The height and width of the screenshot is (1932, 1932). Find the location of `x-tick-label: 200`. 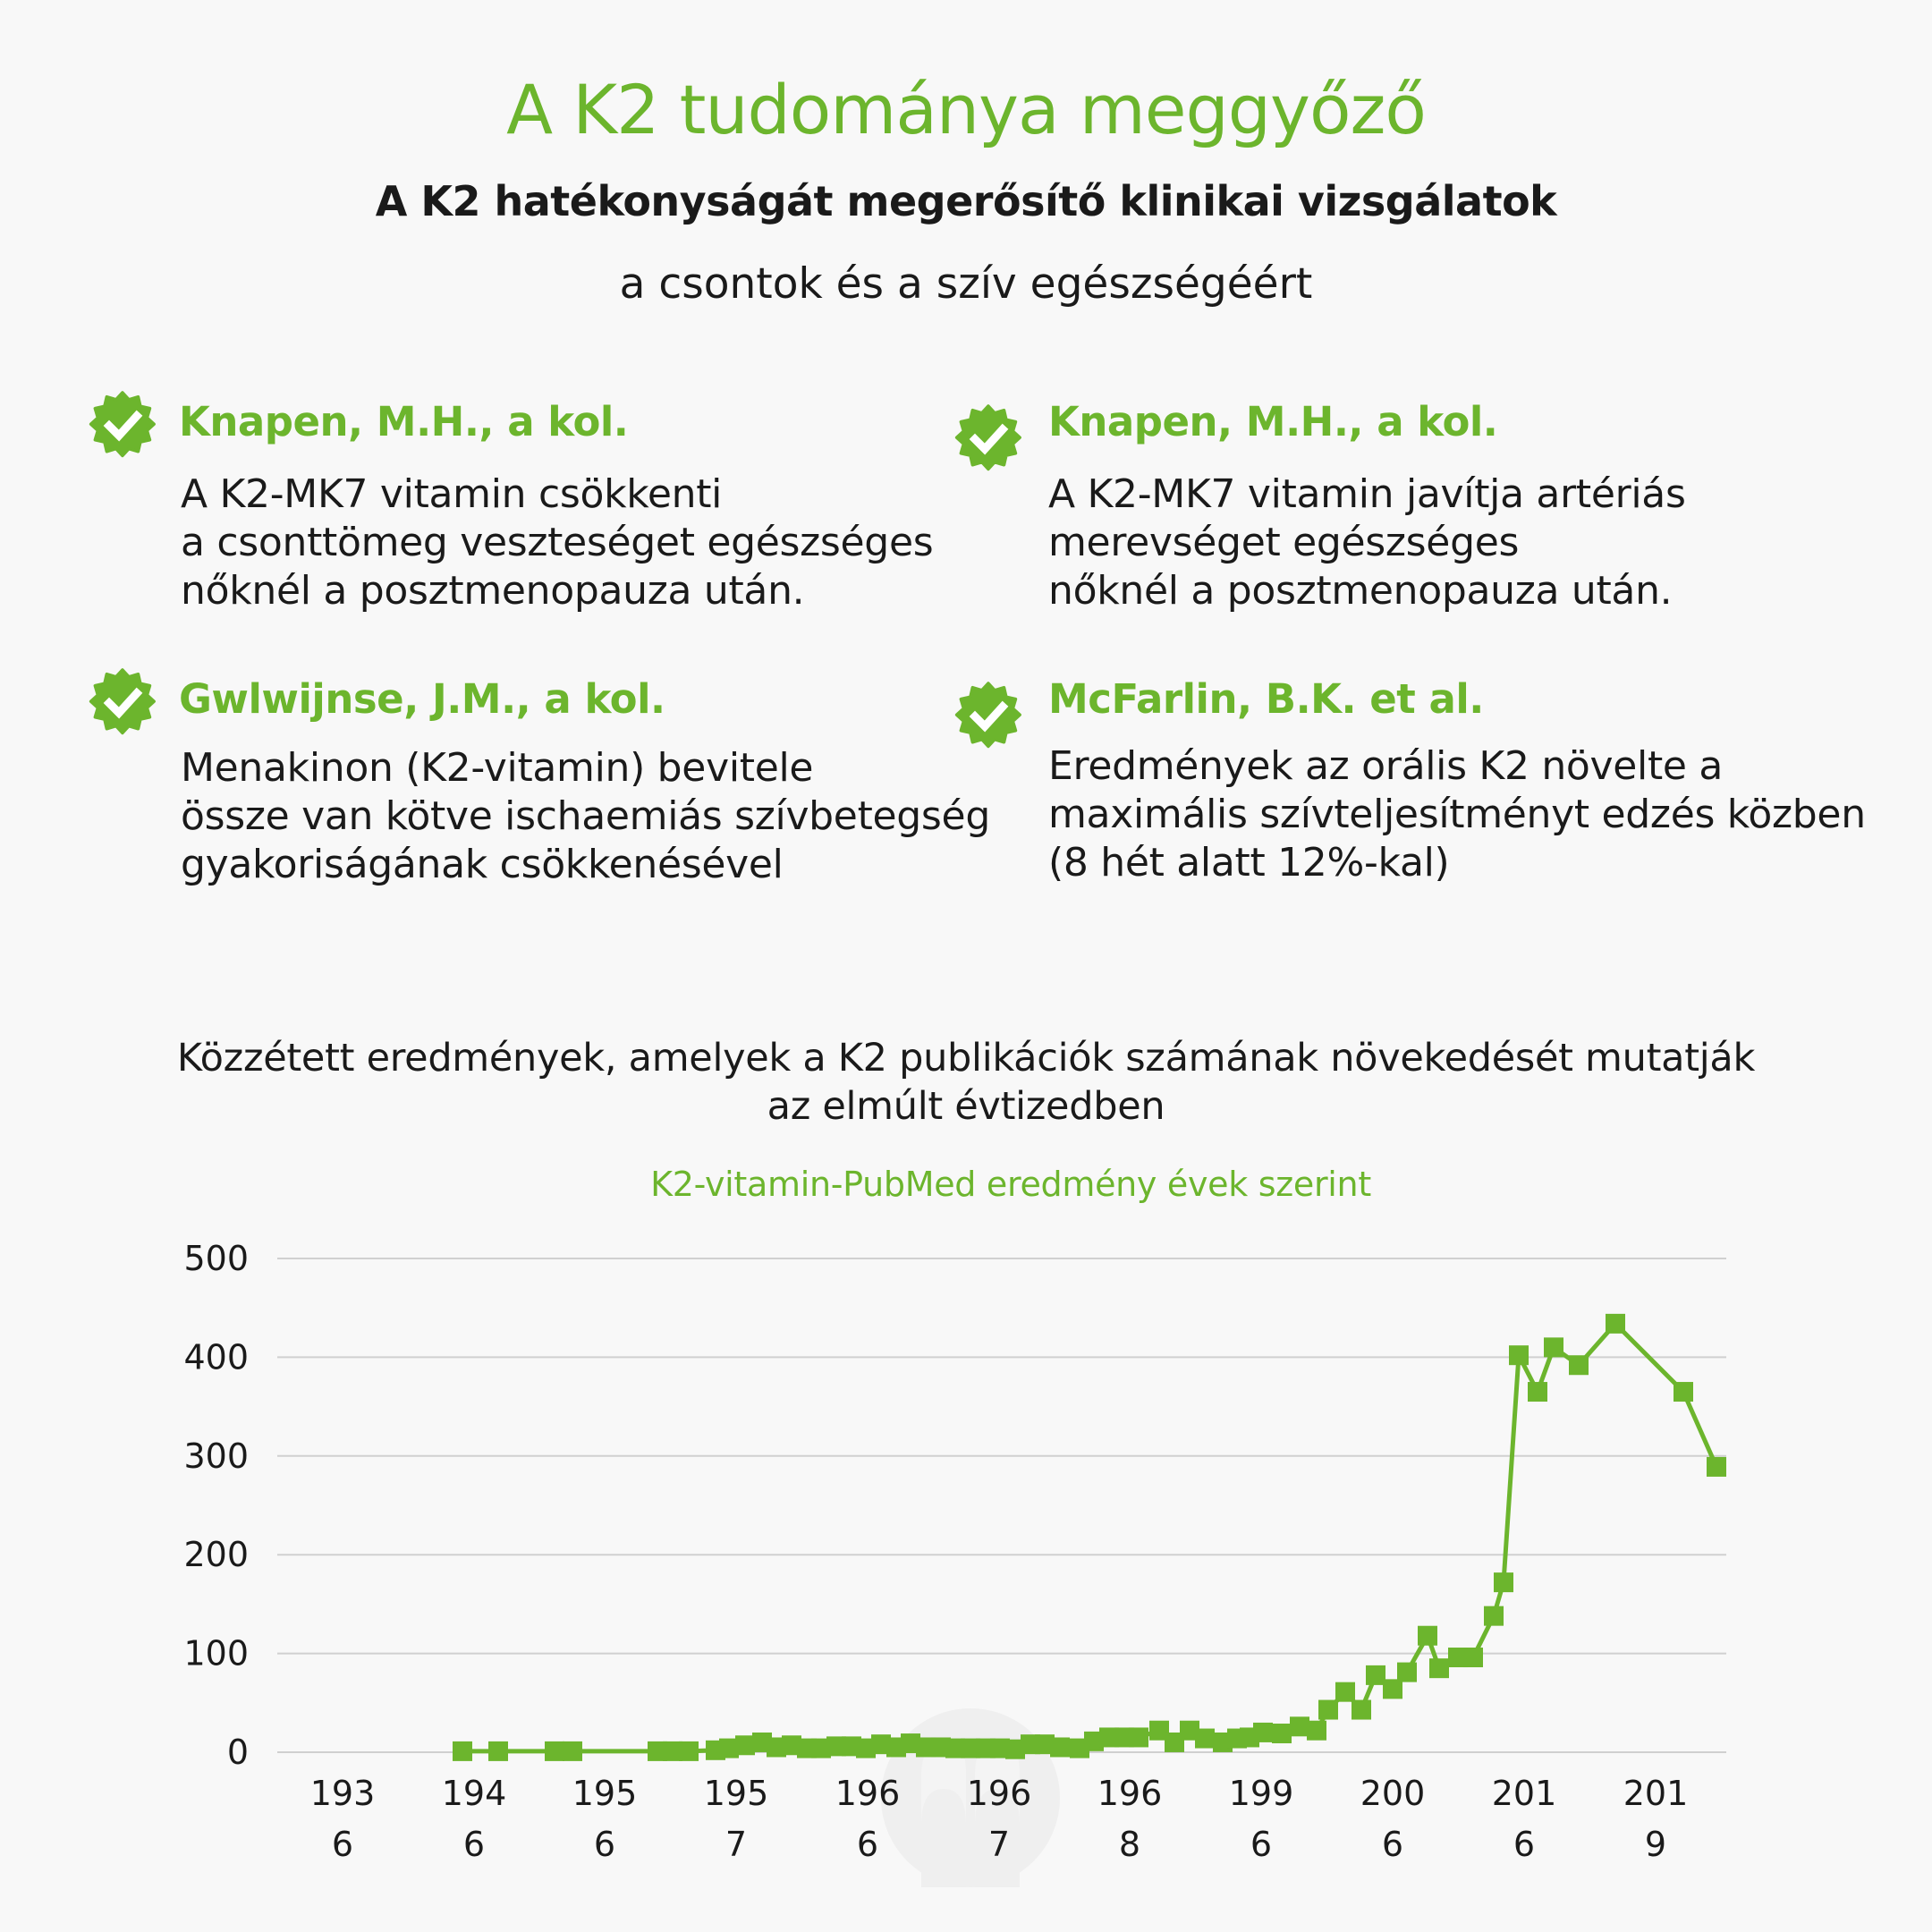

x-tick-label: 200 is located at coordinates (1393, 1793).